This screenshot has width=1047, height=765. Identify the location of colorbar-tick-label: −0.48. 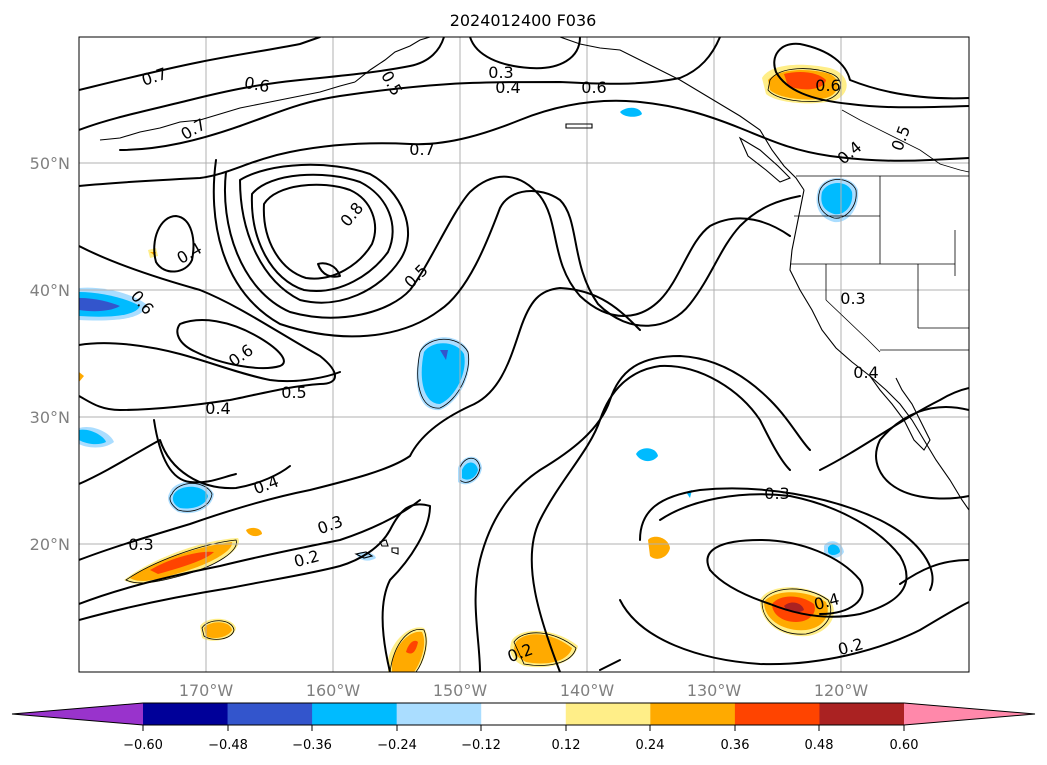
(228, 745).